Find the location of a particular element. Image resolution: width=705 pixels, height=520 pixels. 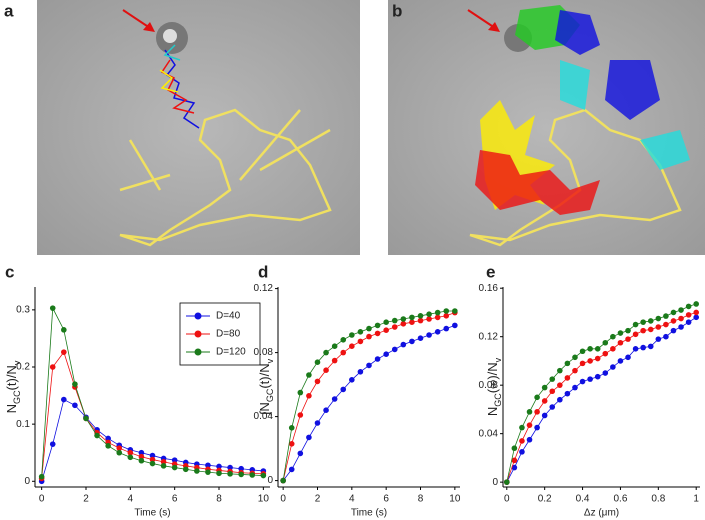

panel-label: e is located at coordinates (490, 271).